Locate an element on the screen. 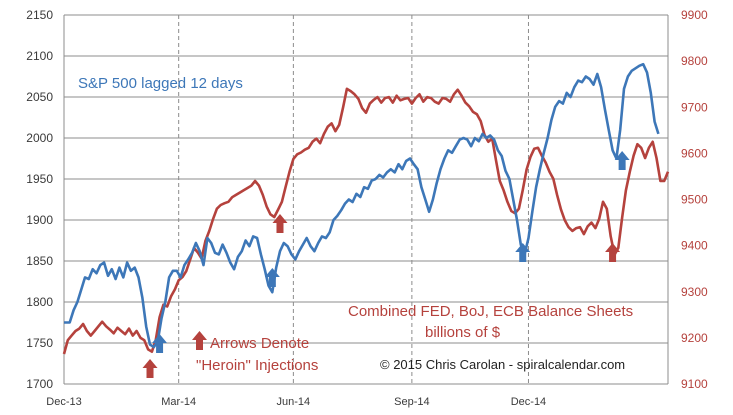 The width and height of the screenshot is (733, 415). right-tick-label: 9500 is located at coordinates (694, 200).